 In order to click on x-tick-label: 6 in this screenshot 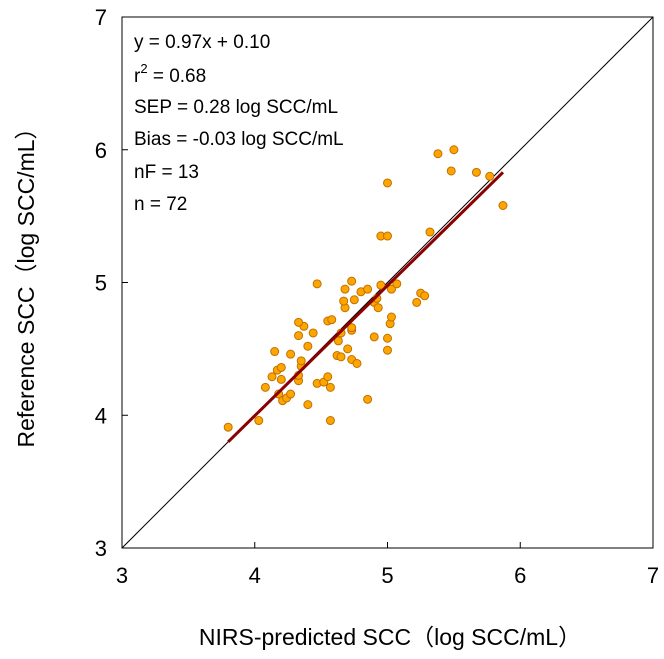, I will do `click(520, 575)`.